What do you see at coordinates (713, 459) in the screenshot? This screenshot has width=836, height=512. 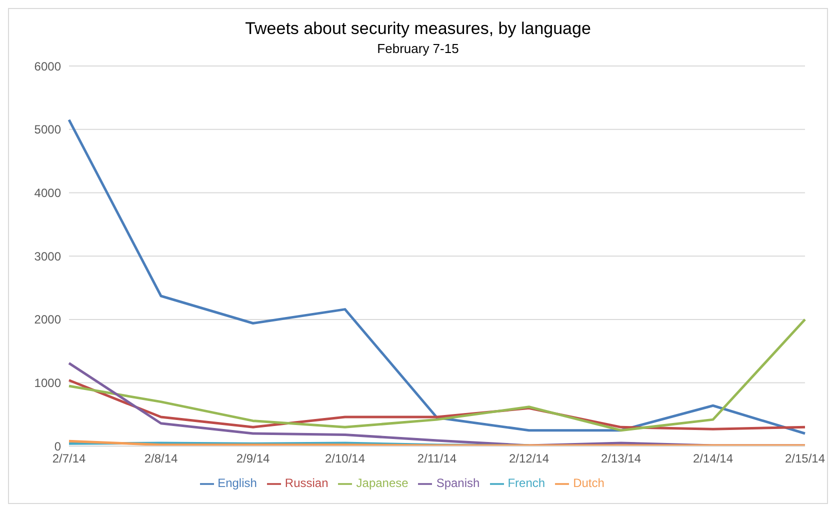 I see `x-tick-label: 2/14/14` at bounding box center [713, 459].